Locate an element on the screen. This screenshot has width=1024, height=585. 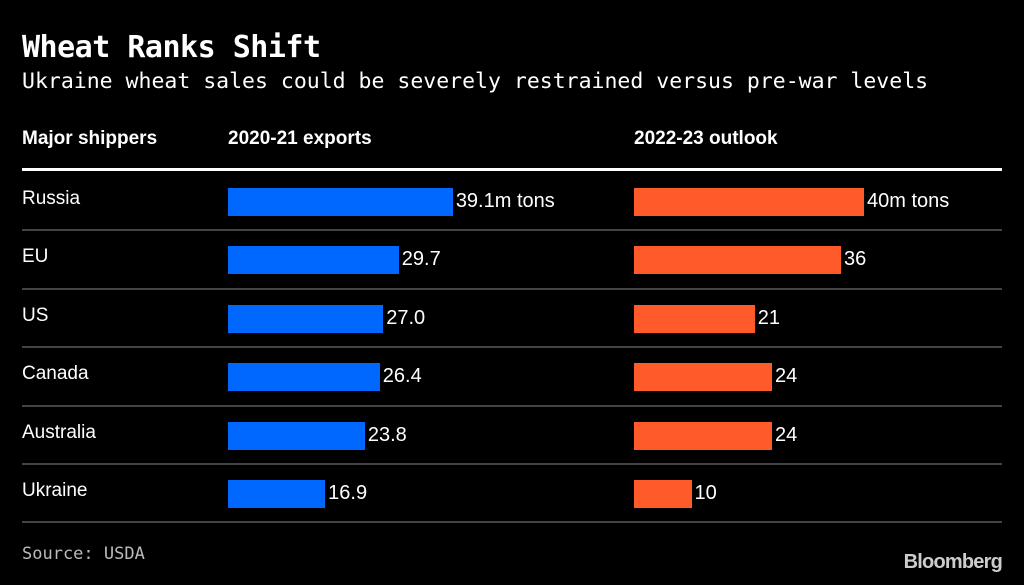
data-label: 27.0 is located at coordinates (406, 317).